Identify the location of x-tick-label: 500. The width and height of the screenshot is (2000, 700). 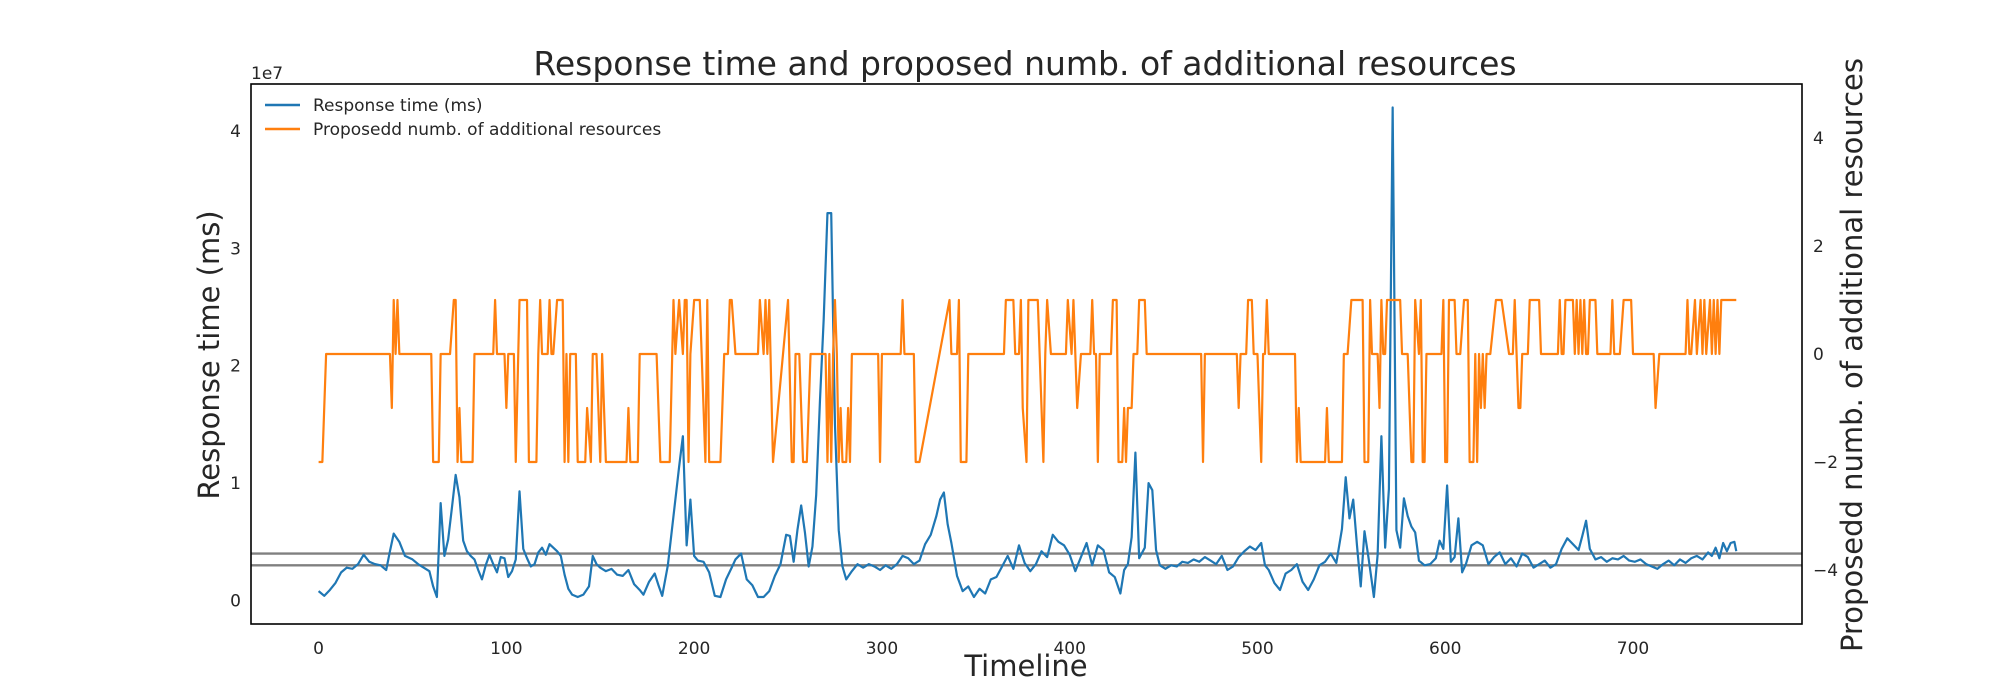
(1257, 649).